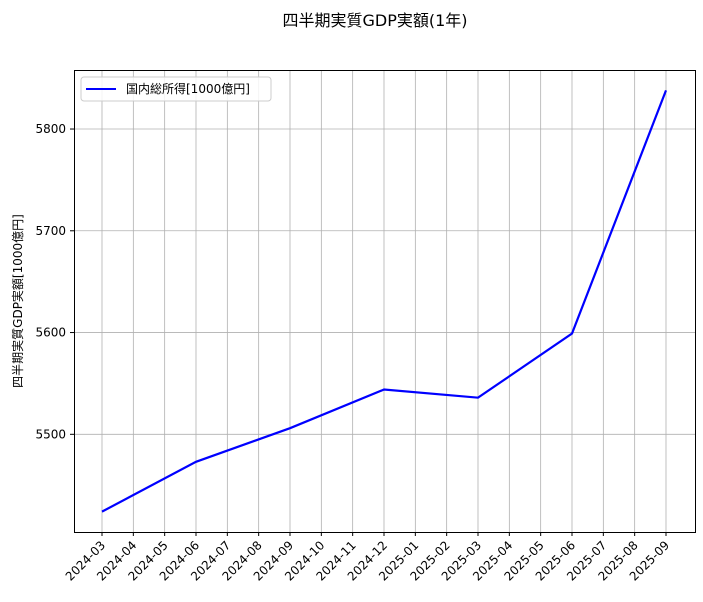 The image size is (703, 602). I want to click on y-tick-label: 5500, so click(50, 434).